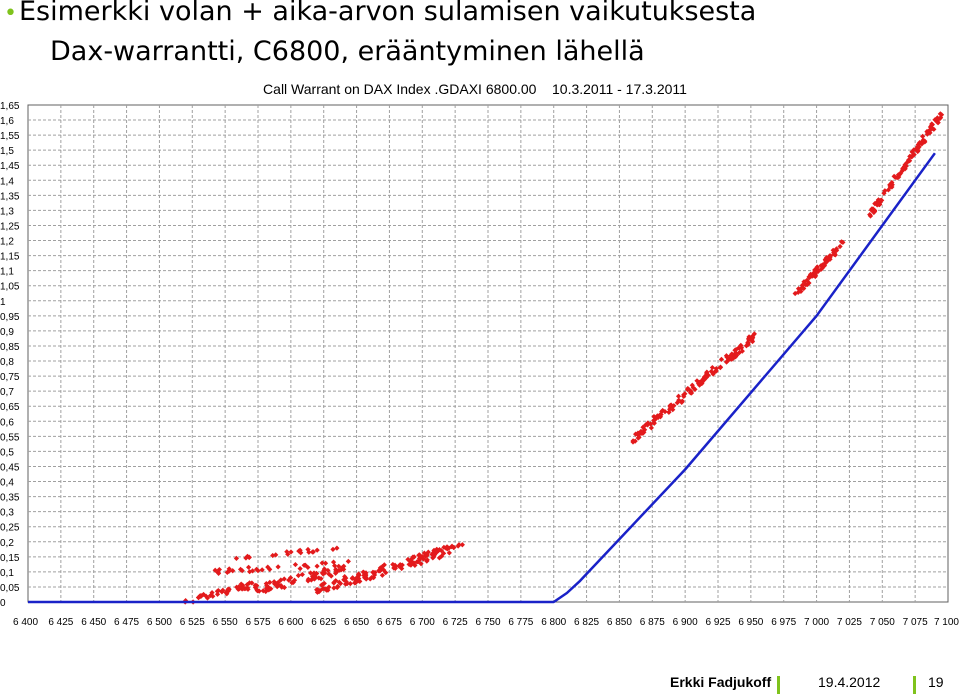  Describe the element at coordinates (10, 558) in the screenshot. I see `y-tick-label: 0,15` at that location.